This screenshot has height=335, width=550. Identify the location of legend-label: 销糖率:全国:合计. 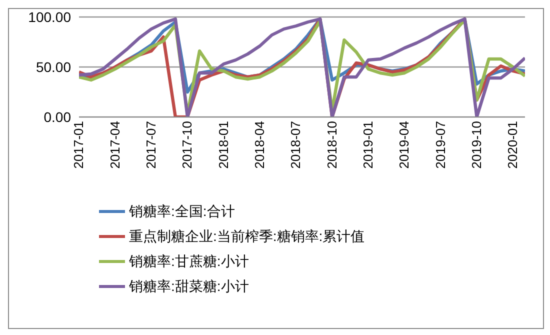
(182, 211).